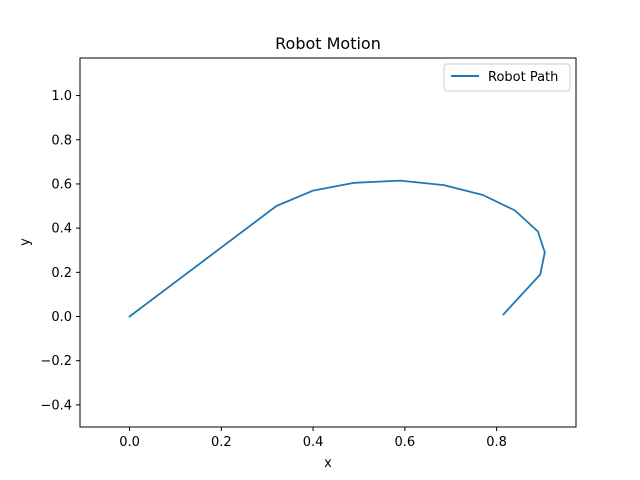  Describe the element at coordinates (328, 43) in the screenshot. I see `chart-title: Robot Motion` at that location.